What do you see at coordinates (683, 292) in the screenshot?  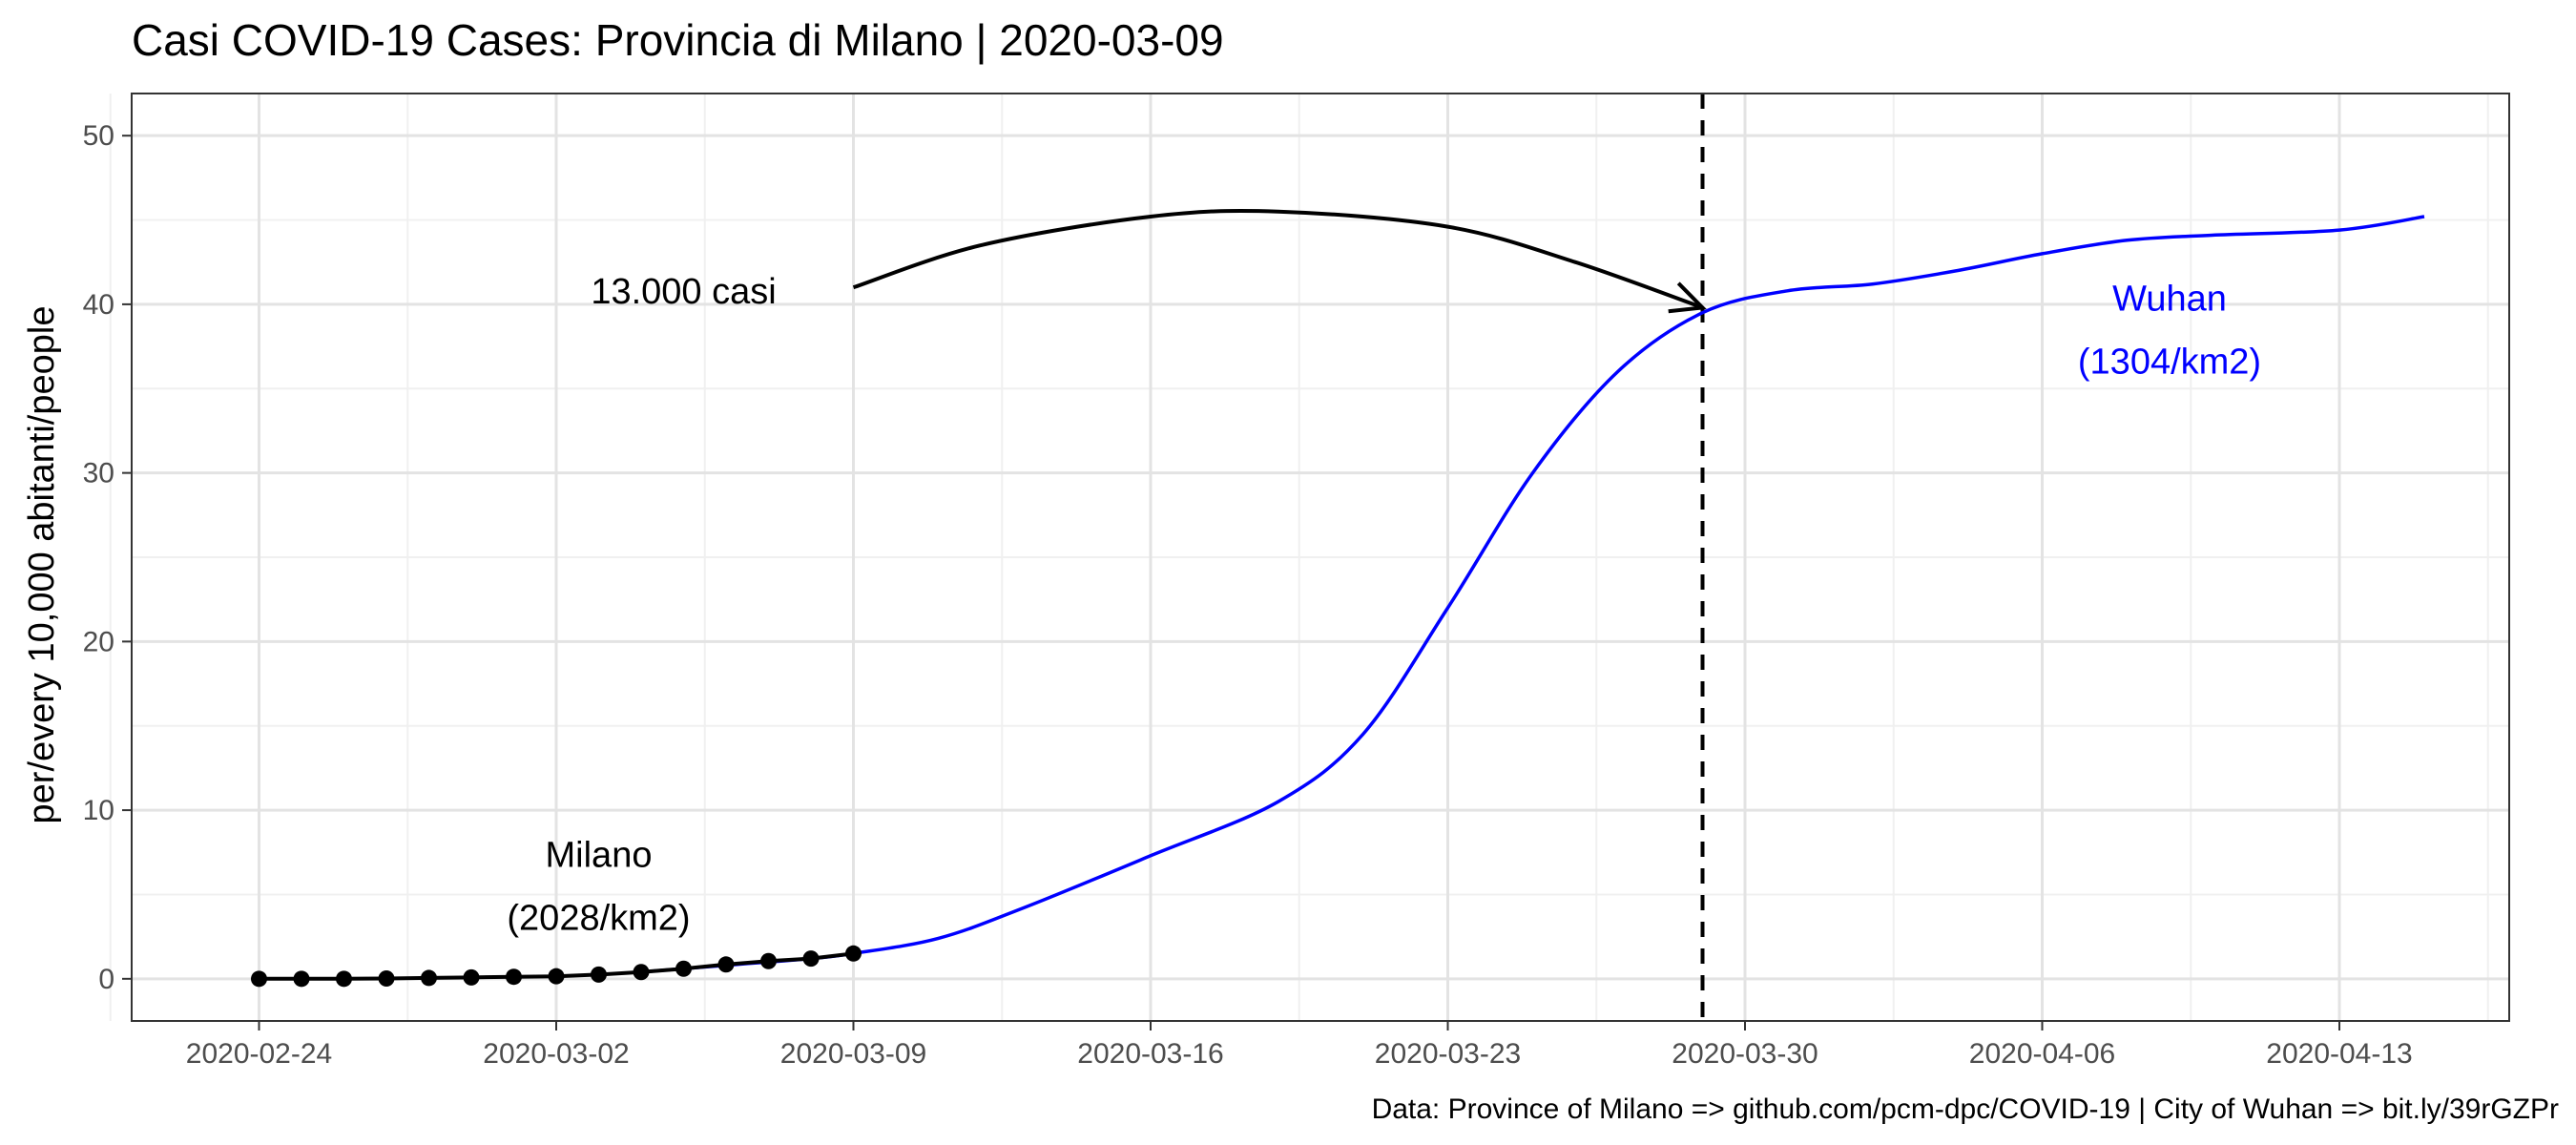 I see `annotation-label: 13.000 casi` at bounding box center [683, 292].